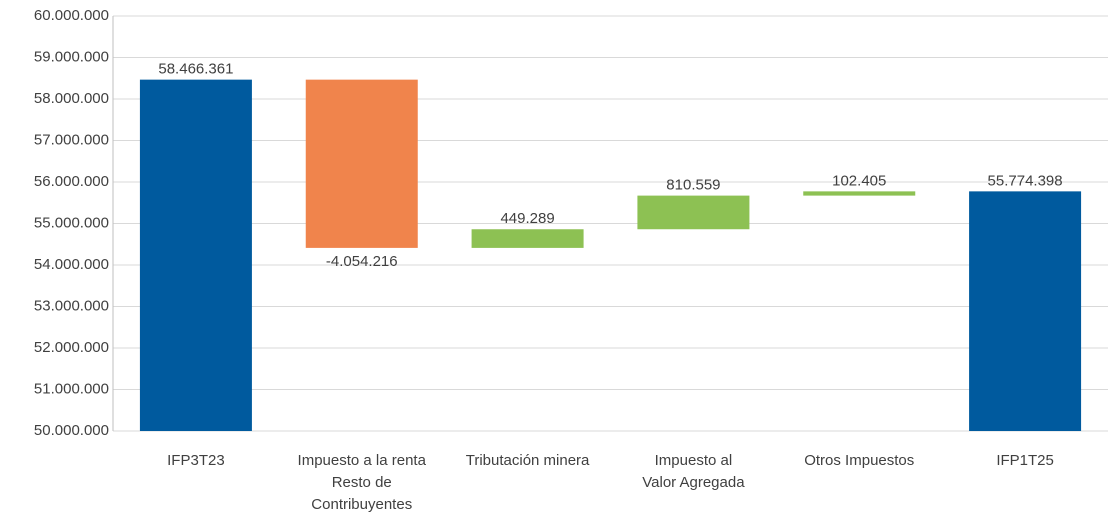  I want to click on x-tick-label: Tributación minera, so click(528, 460).